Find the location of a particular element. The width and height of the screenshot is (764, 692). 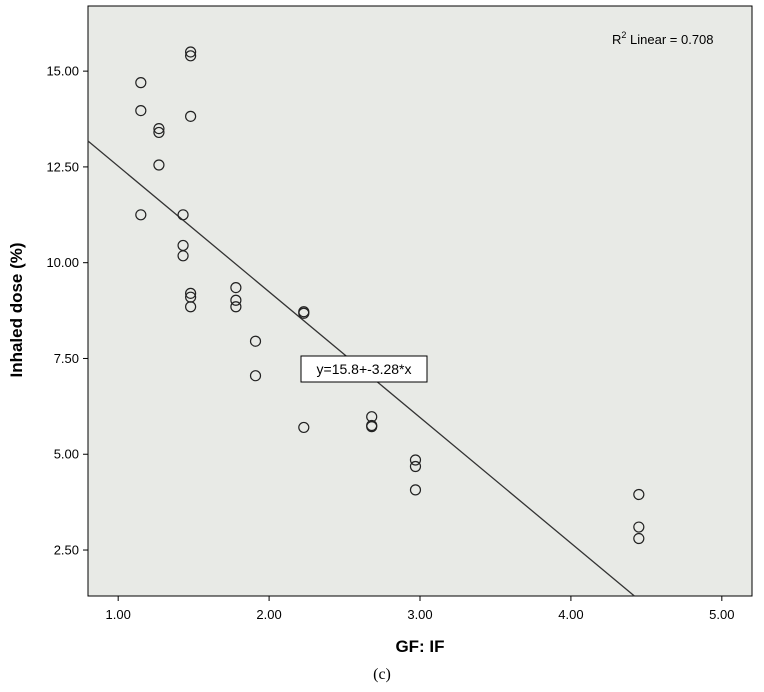

equation-box is located at coordinates (364, 369).